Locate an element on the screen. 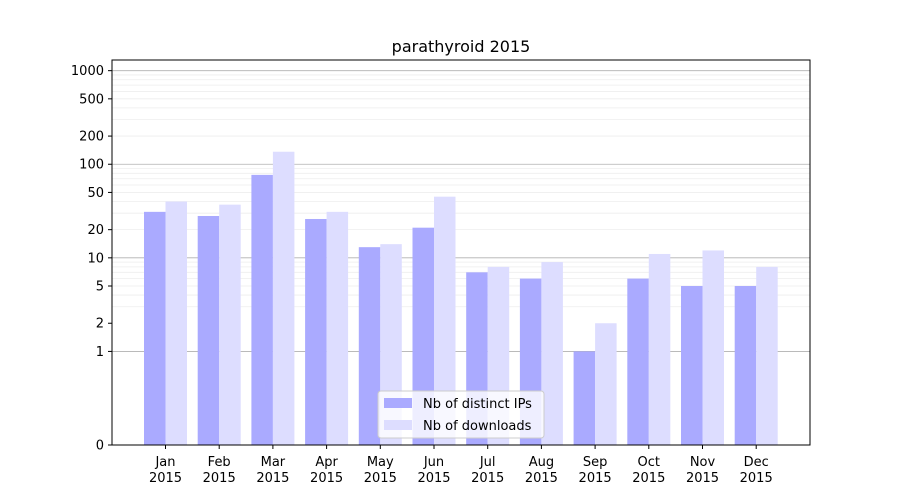 The image size is (900, 504). legend-swatch-distinct-ips is located at coordinates (398, 403).